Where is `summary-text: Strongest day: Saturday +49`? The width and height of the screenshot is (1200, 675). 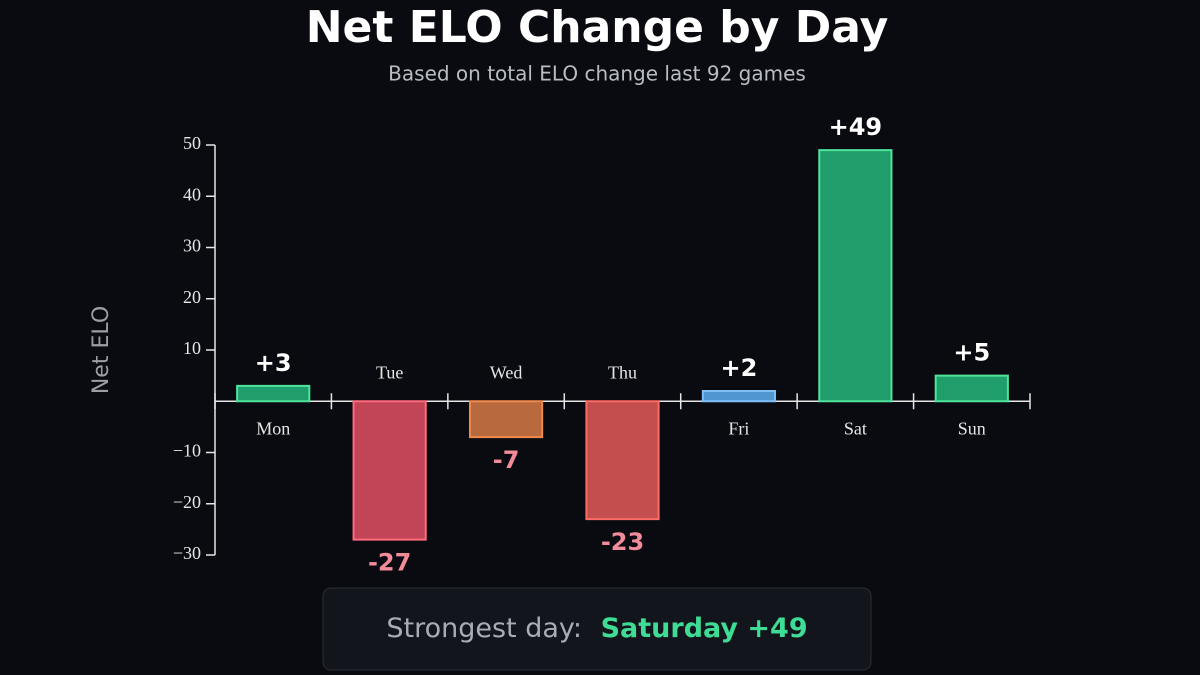
summary-text: Strongest day: Saturday +49 is located at coordinates (596, 628).